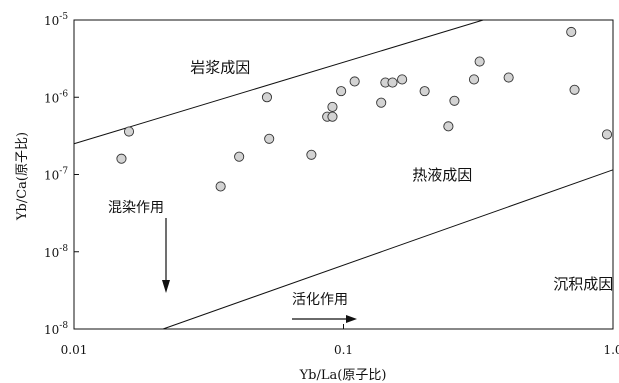 This screenshot has height=383, width=619. What do you see at coordinates (442, 175) in the screenshot?
I see `region-label-1: 热液成因` at bounding box center [442, 175].